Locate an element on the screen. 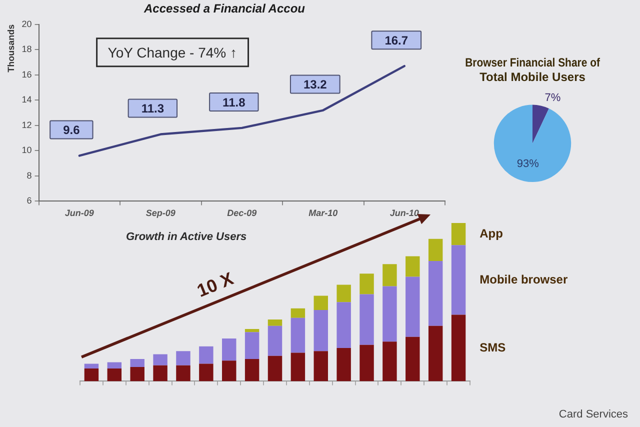 The height and width of the screenshot is (427, 640). x-tick-label: Jun-10 is located at coordinates (404, 213).